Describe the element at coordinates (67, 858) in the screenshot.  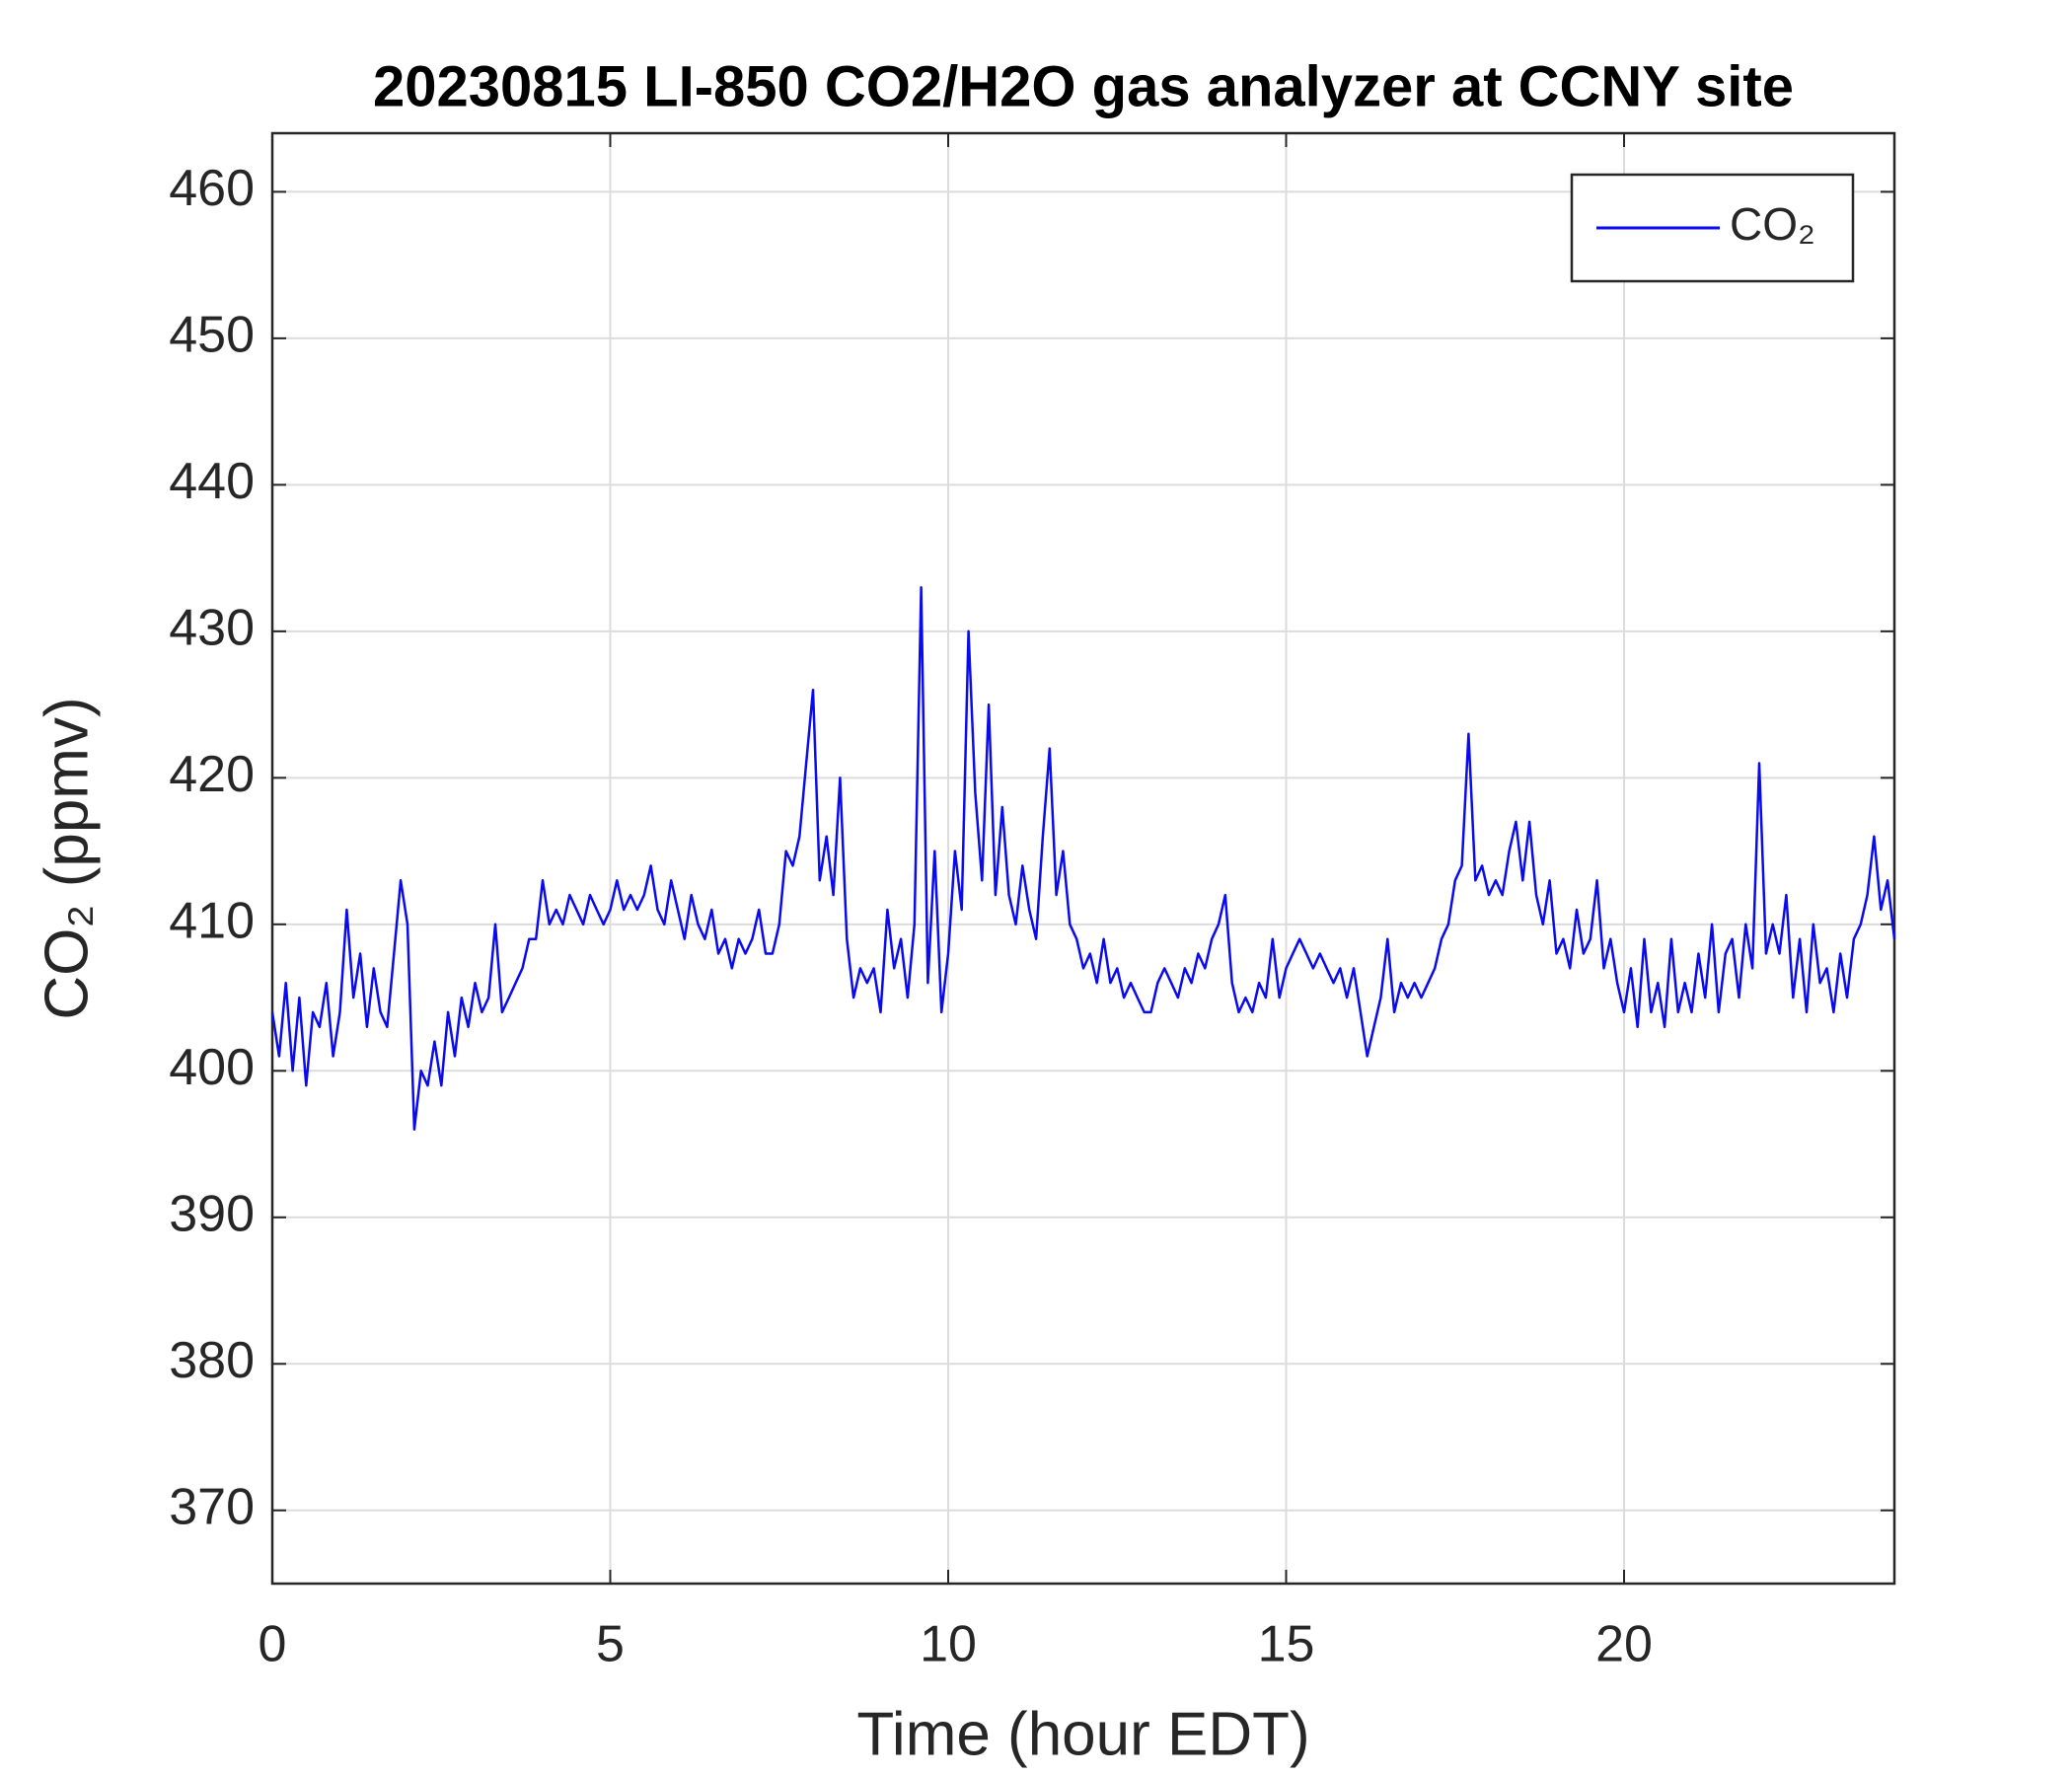
I see `y-axis-label: CO₂ (ppmv)` at that location.